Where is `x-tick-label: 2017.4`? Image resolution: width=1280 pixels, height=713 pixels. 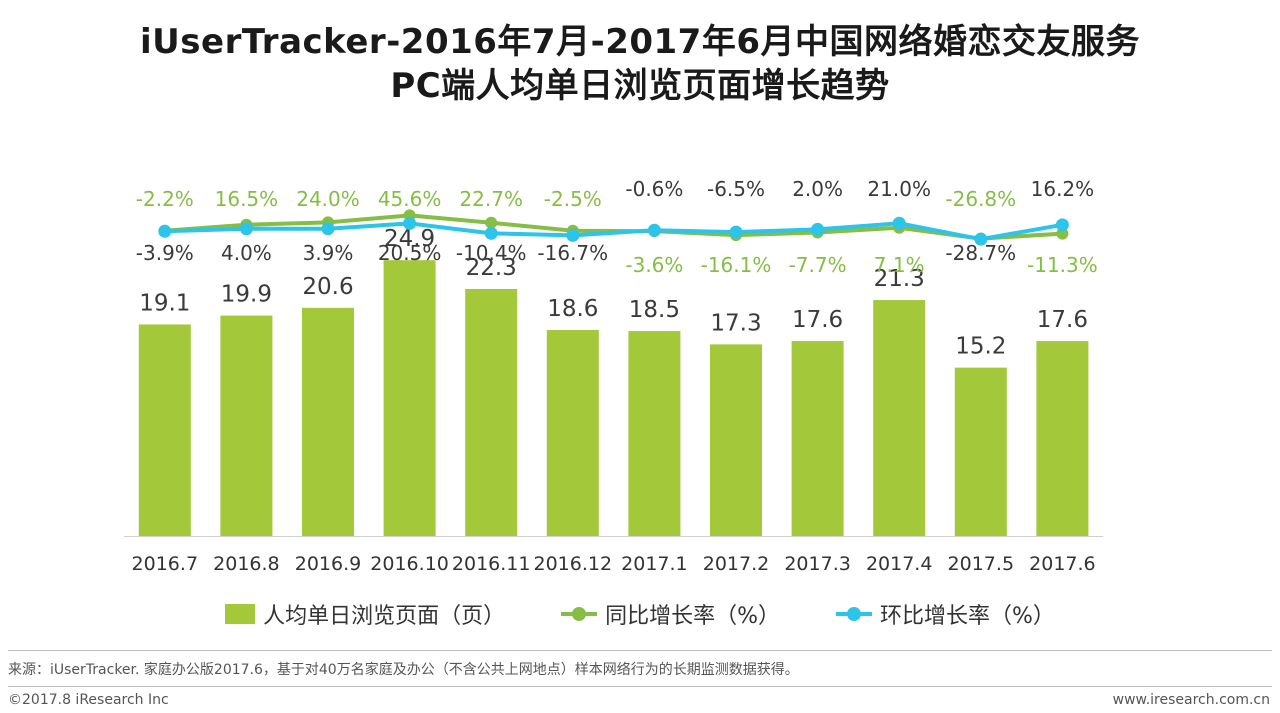 x-tick-label: 2017.4 is located at coordinates (899, 564).